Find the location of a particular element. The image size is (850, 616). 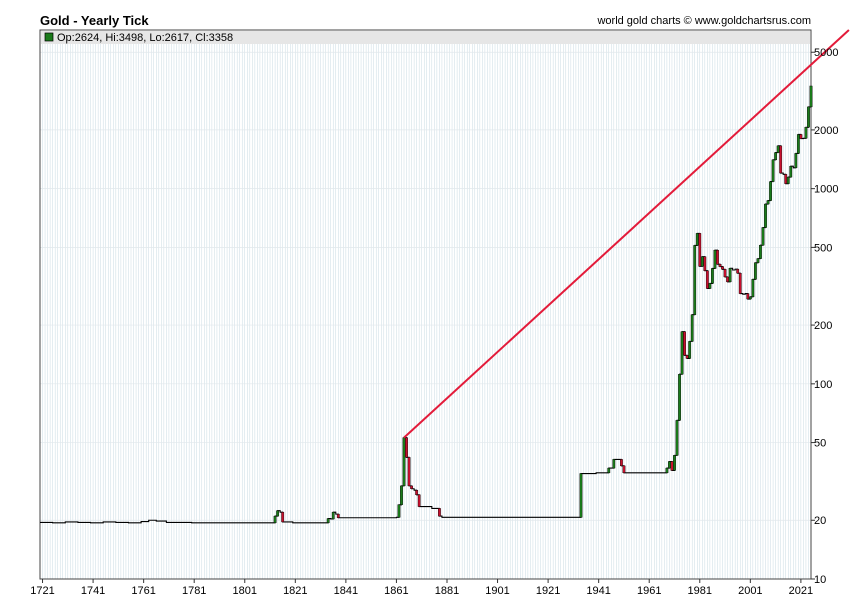

x-tick-label: 1741 is located at coordinates (93, 591).